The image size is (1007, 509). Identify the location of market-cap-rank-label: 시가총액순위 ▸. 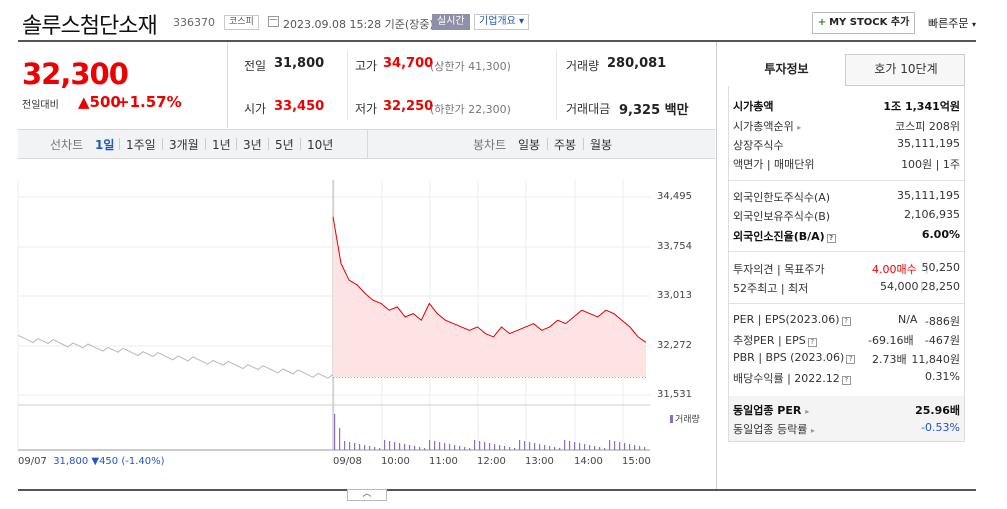
(767, 126).